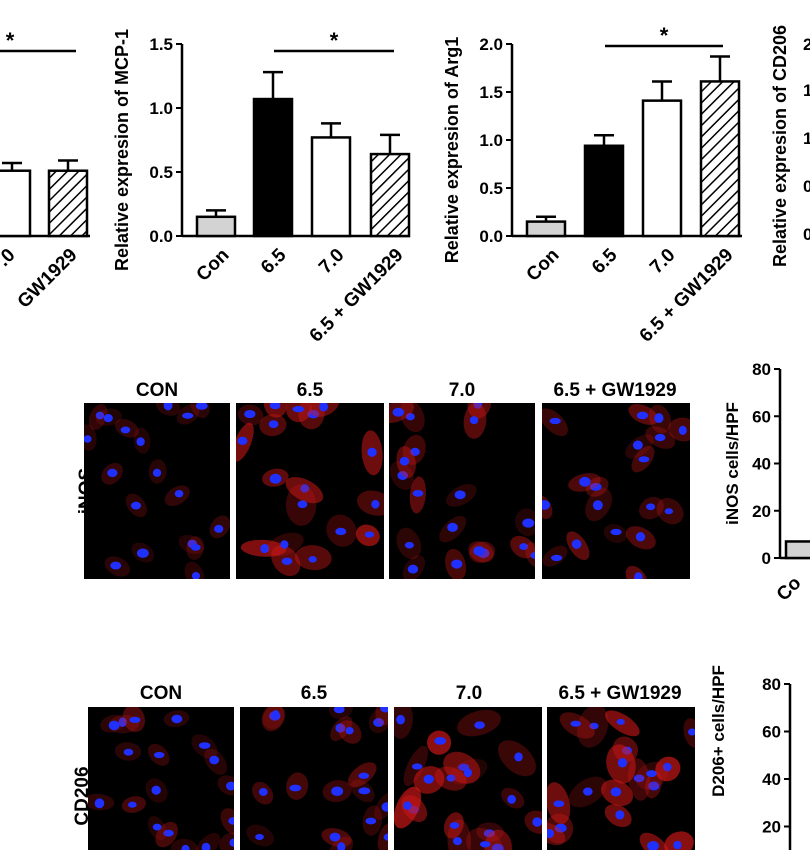  I want to click on y-tick-label: 1.5, so click(491, 92).